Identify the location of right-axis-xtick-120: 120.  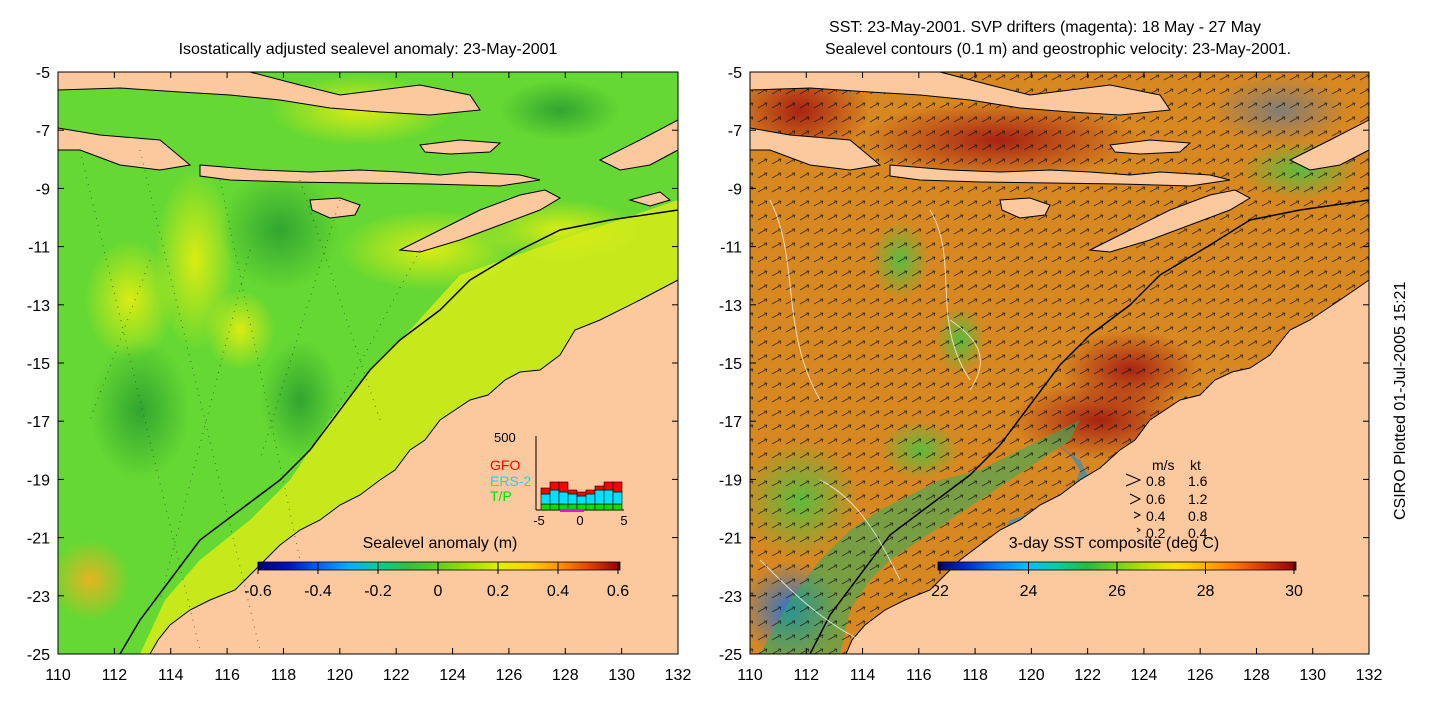
(1031, 675).